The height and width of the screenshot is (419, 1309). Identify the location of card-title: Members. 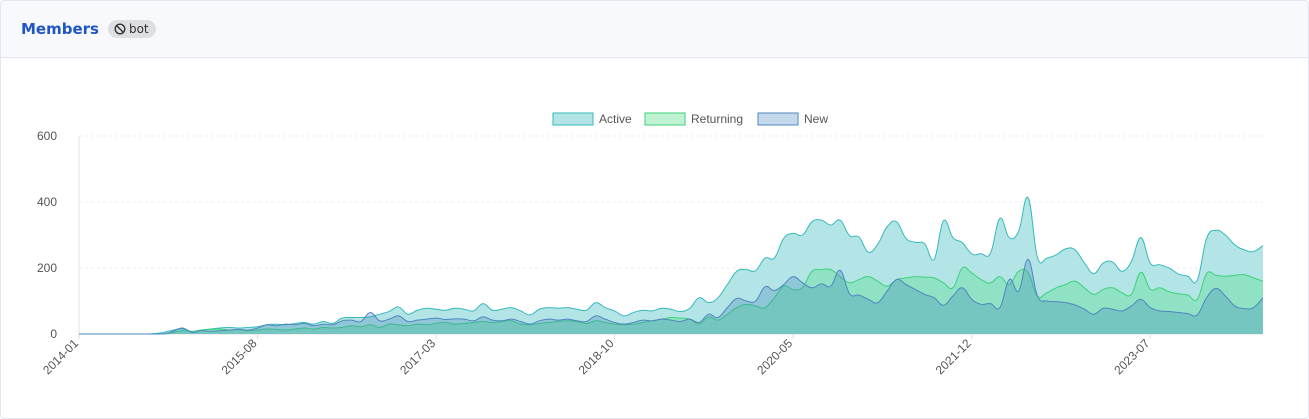
(60, 29).